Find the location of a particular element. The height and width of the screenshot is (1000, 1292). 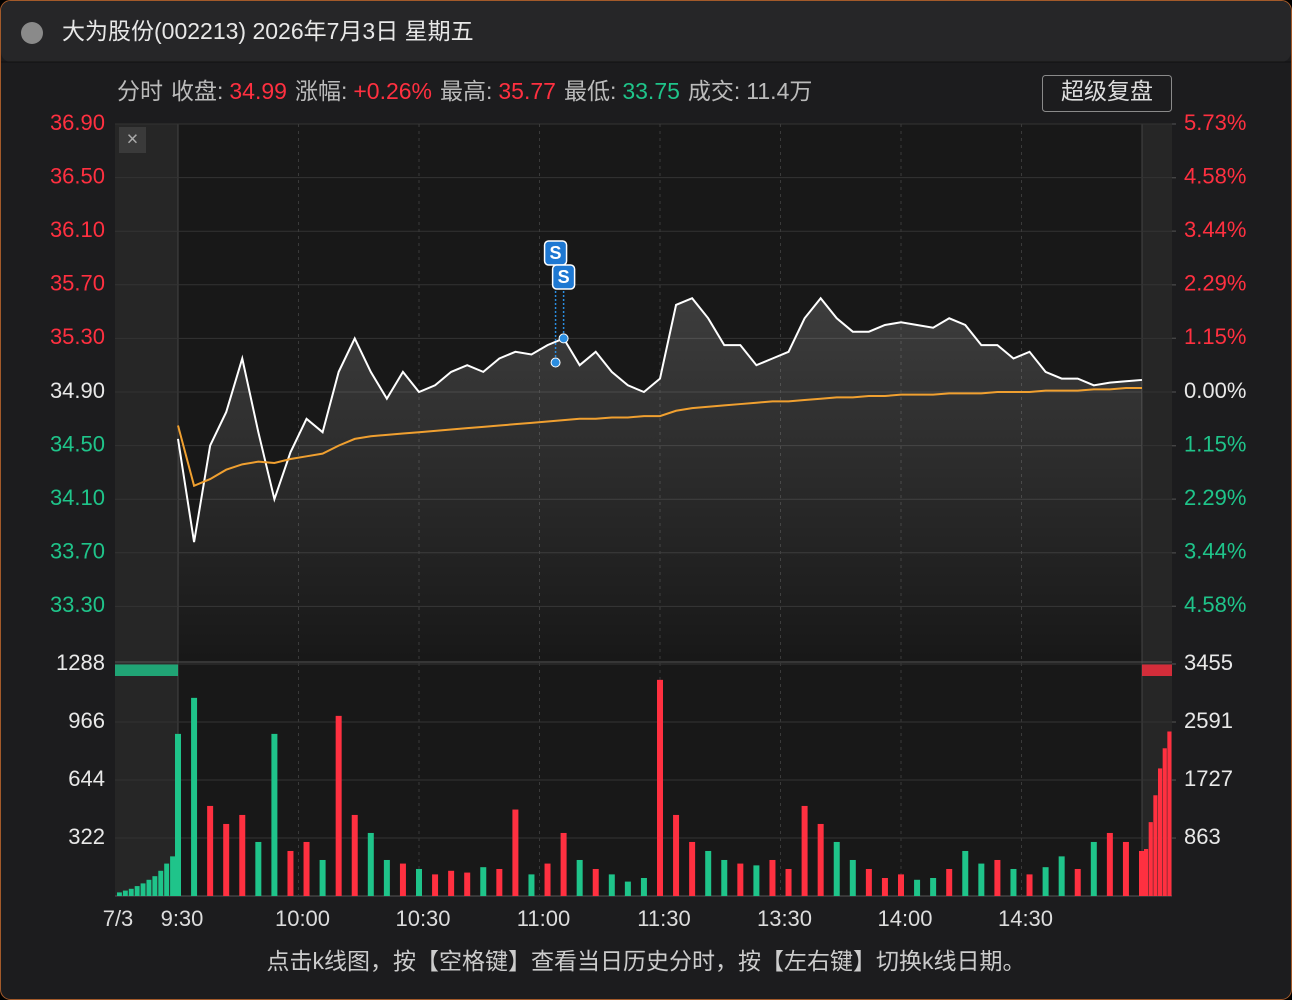

volume-y2-tick-label: 2591 is located at coordinates (1208, 720).